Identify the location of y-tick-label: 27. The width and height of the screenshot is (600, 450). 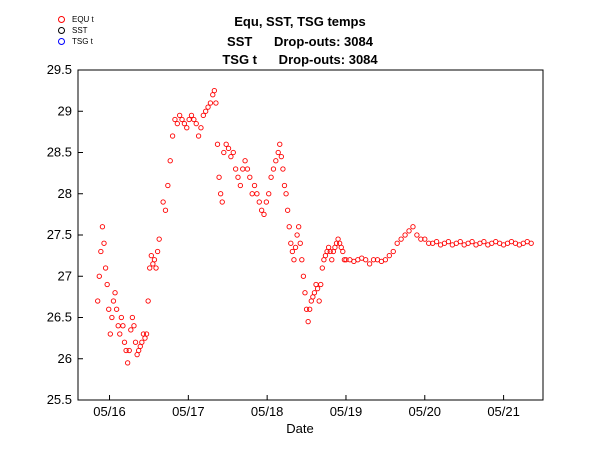
(65, 275).